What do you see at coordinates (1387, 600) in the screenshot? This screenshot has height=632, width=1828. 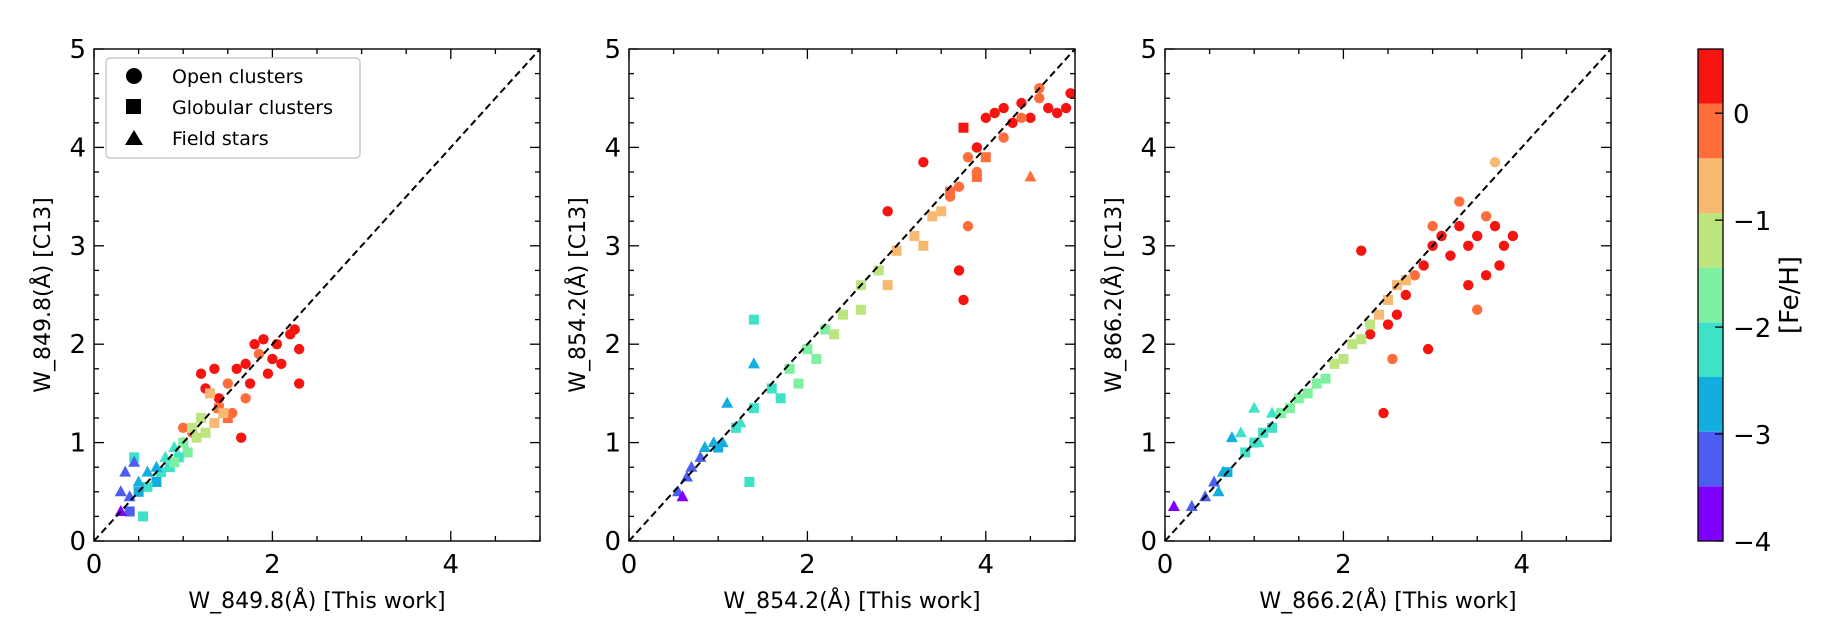 I see `x-axis-label: W_866.2(Å) [This work]` at bounding box center [1387, 600].